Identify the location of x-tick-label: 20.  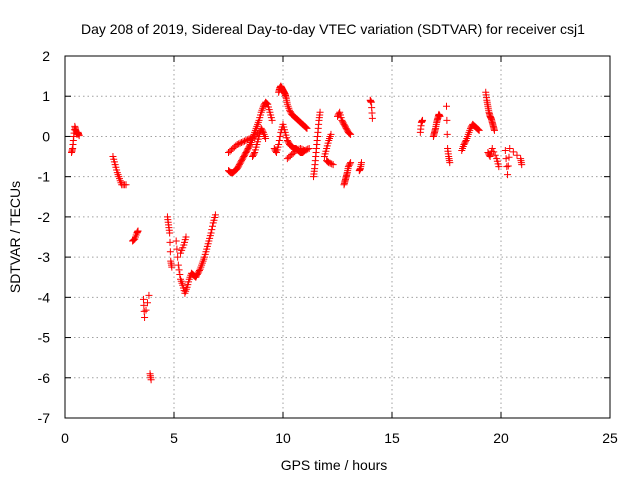
(501, 438).